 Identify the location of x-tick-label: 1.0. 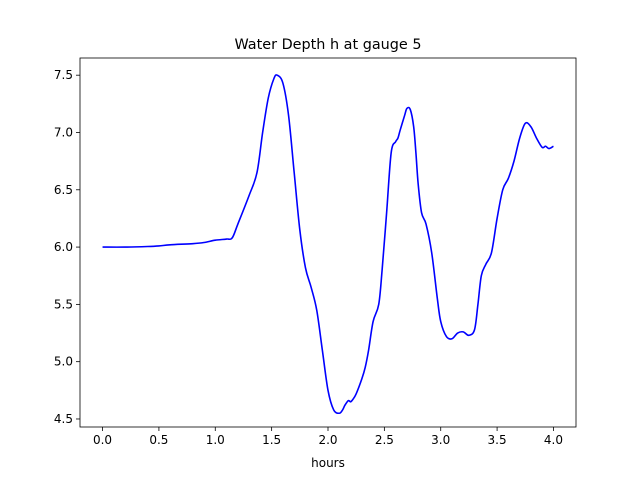
(215, 440).